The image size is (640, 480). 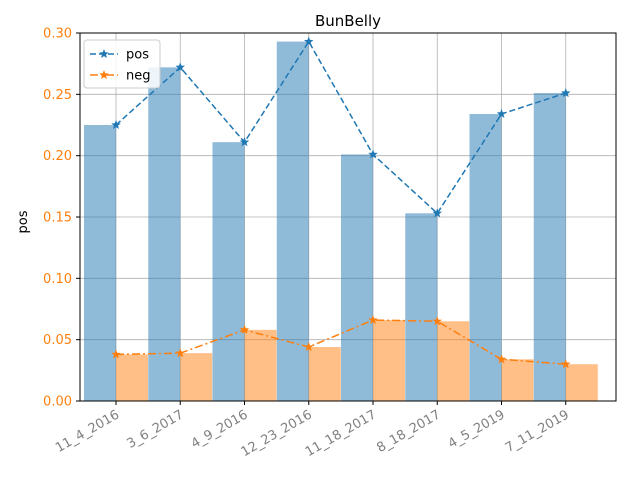 I want to click on legend: pos neg, so click(x=122, y=64).